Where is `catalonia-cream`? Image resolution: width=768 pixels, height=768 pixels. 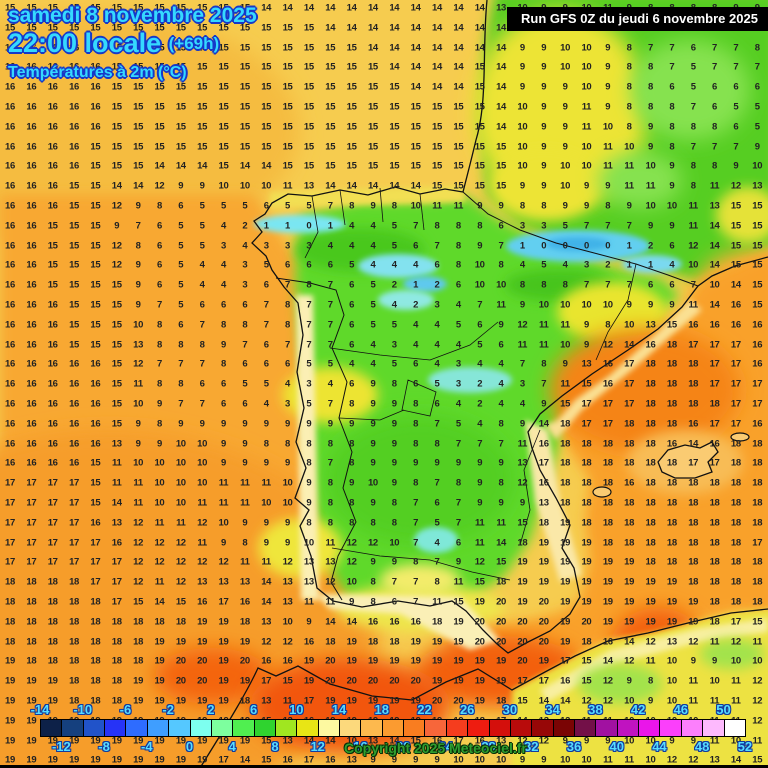
catalonia-cream is located at coordinates (623, 370).